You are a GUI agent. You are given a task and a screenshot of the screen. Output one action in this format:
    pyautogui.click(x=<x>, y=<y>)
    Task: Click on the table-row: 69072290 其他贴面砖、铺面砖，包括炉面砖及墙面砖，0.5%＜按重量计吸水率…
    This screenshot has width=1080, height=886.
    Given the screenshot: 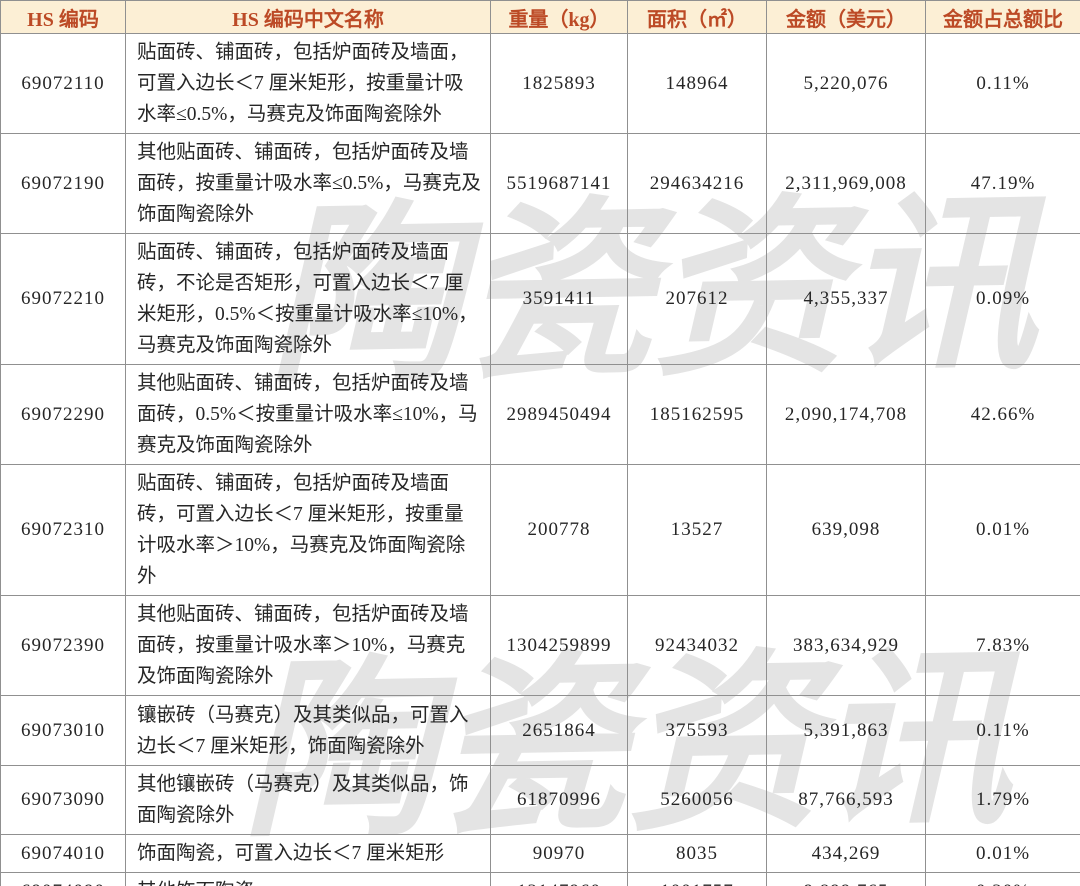 What is the action you would take?
    pyautogui.click(x=540, y=414)
    